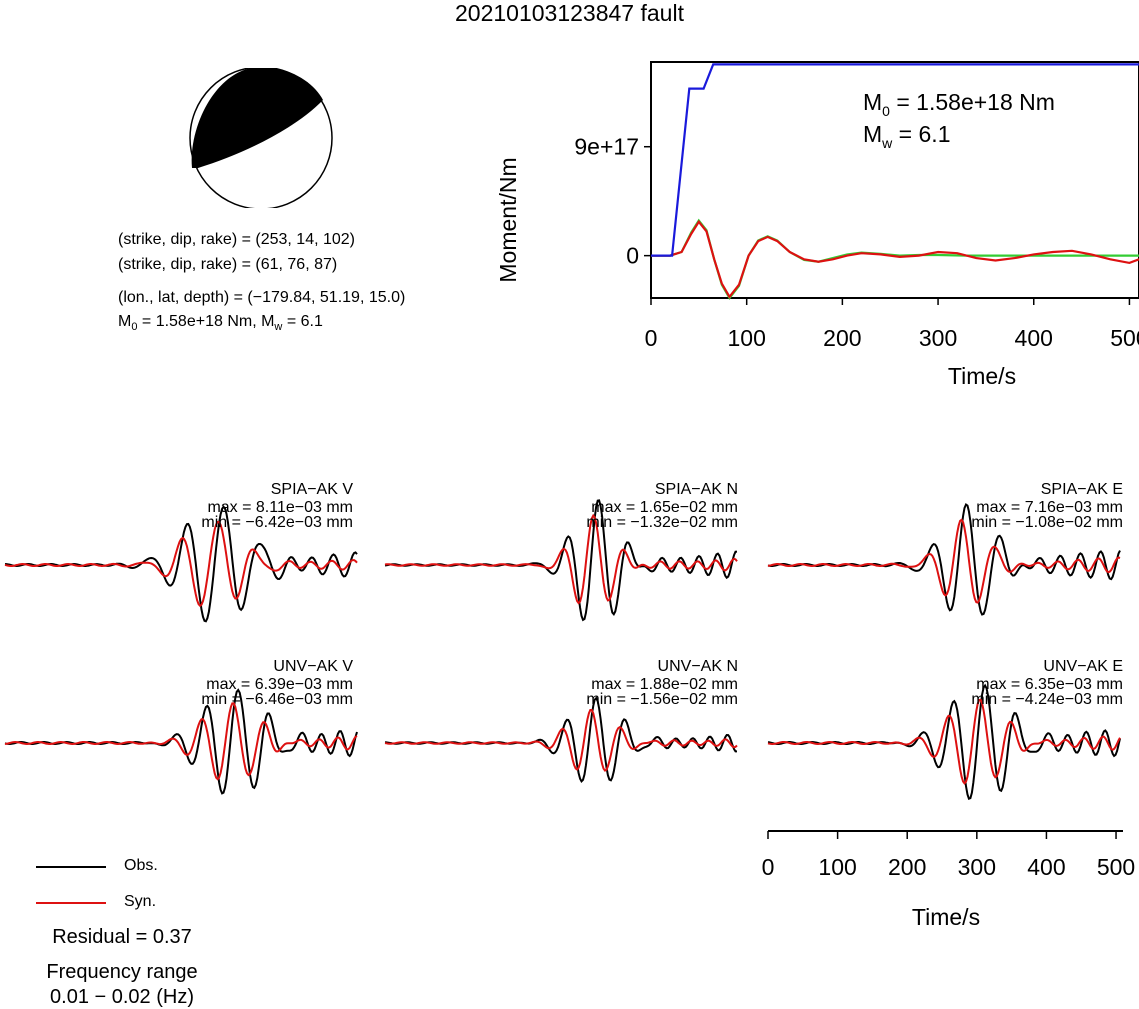  I want to click on unv-n-min: min = −1.56e−02 mm, so click(662, 699).